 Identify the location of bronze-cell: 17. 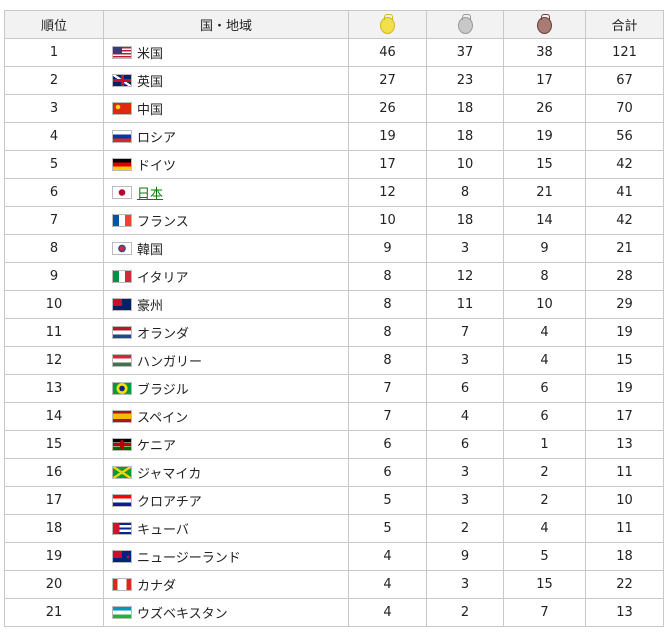
(544, 80).